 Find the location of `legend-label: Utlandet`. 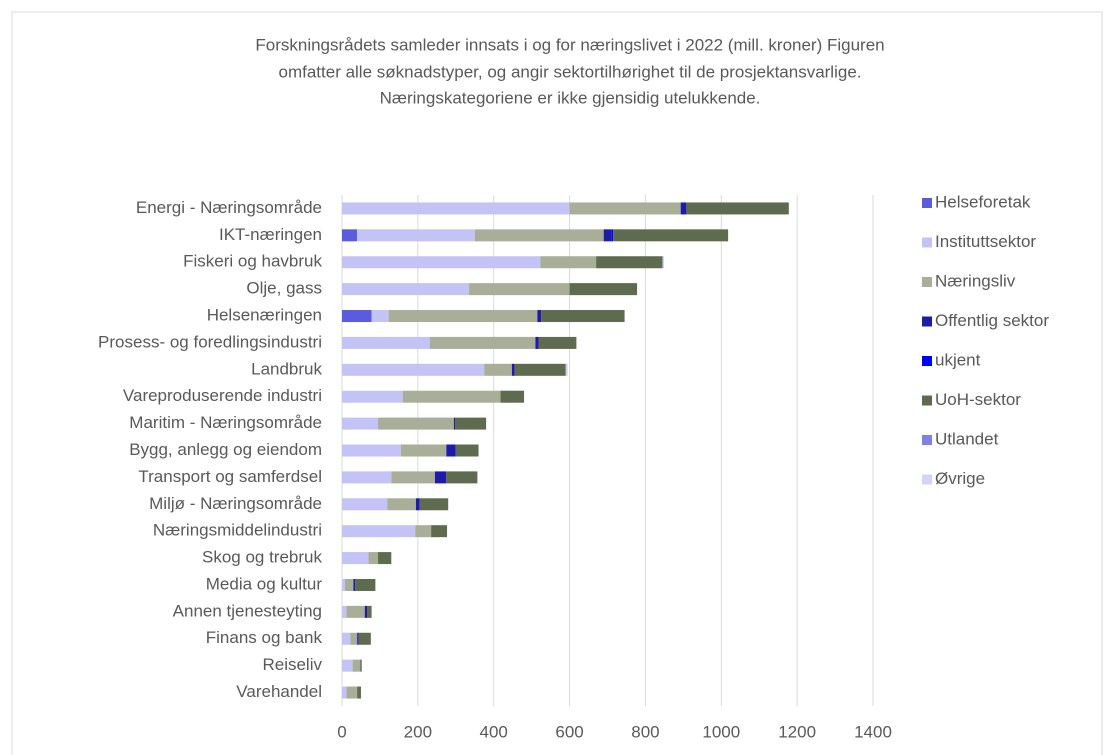

legend-label: Utlandet is located at coordinates (967, 438).